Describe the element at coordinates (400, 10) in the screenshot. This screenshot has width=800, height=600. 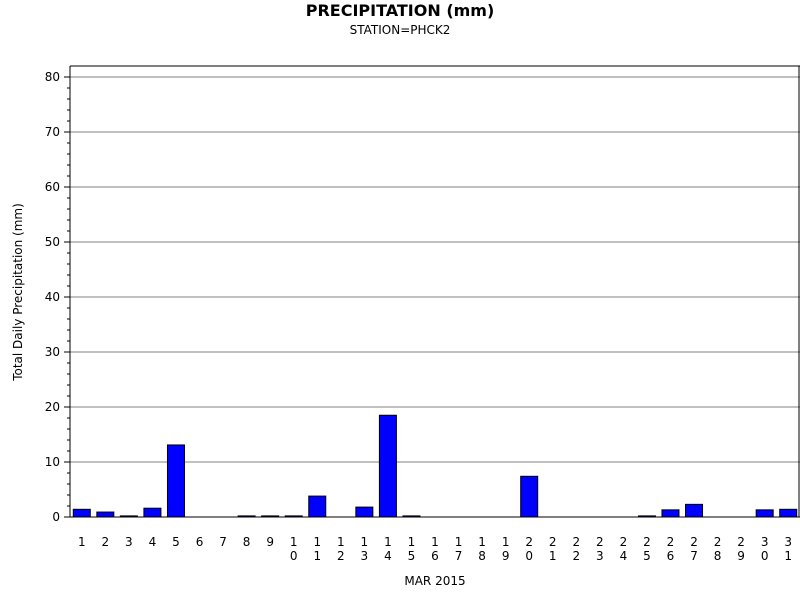
I see `chart-title: PRECIPITATION (mm)` at that location.